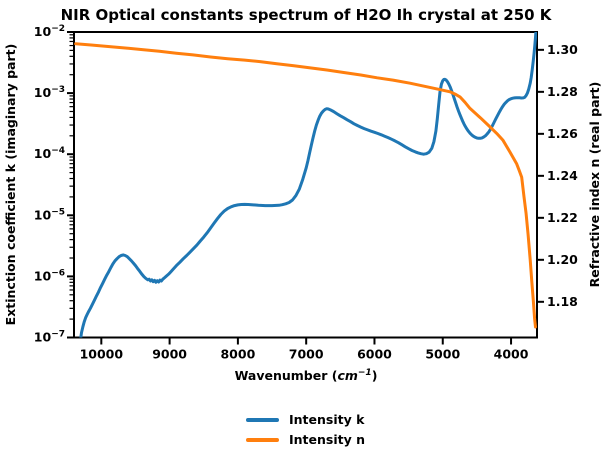 The width and height of the screenshot is (608, 464). I want to click on x-tick-label: 4000, so click(511, 354).